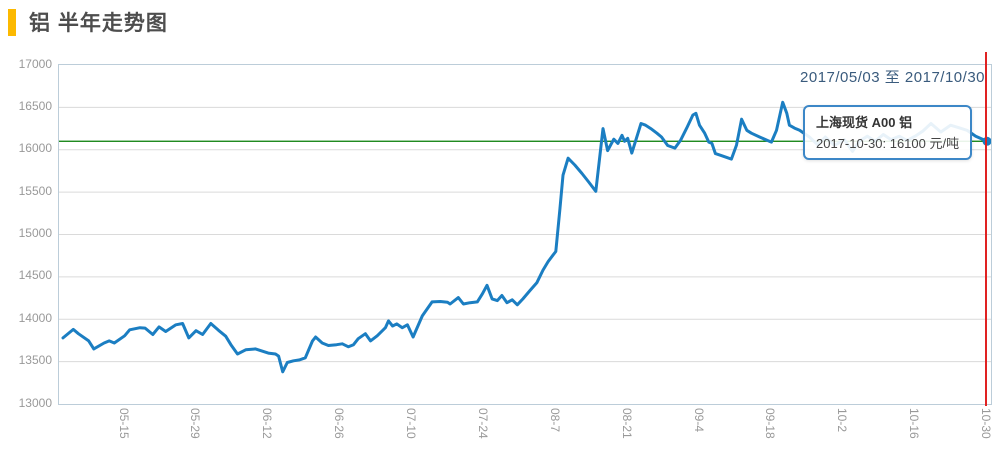 The width and height of the screenshot is (1004, 456). I want to click on y-axis-label-16500: 16500, so click(35, 105).